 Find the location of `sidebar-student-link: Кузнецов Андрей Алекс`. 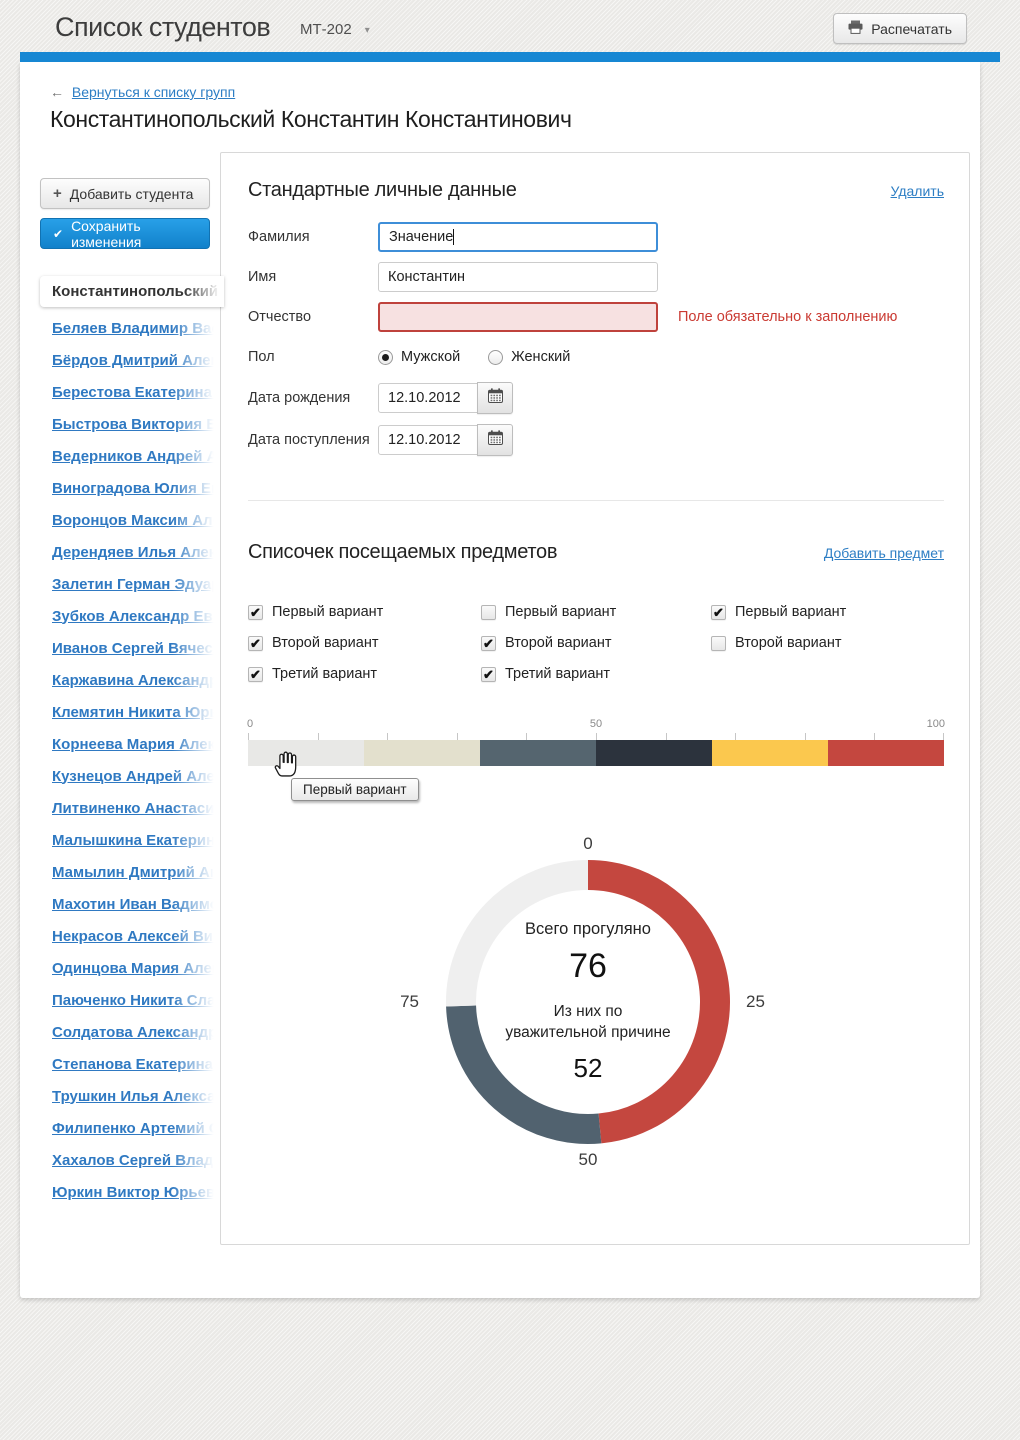

sidebar-student-link: Кузнецов Андрей Алекс is located at coordinates (138, 776).